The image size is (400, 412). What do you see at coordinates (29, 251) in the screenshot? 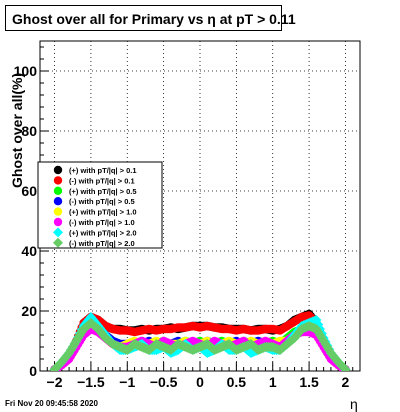
I see `y-tick-label: 40` at bounding box center [29, 251].